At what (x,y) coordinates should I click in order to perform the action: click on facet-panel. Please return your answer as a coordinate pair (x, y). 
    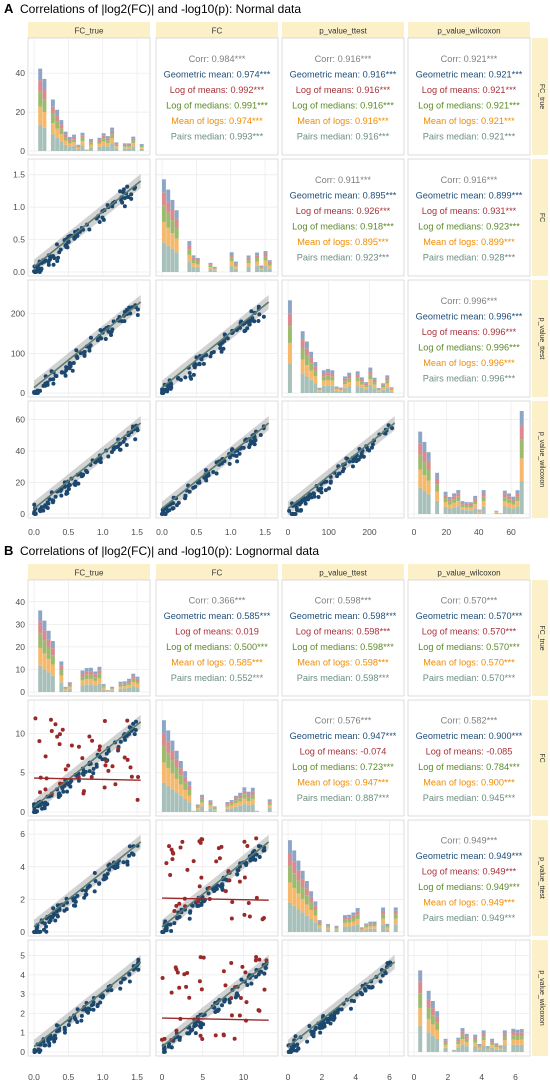
    Looking at the image, I should click on (217, 998).